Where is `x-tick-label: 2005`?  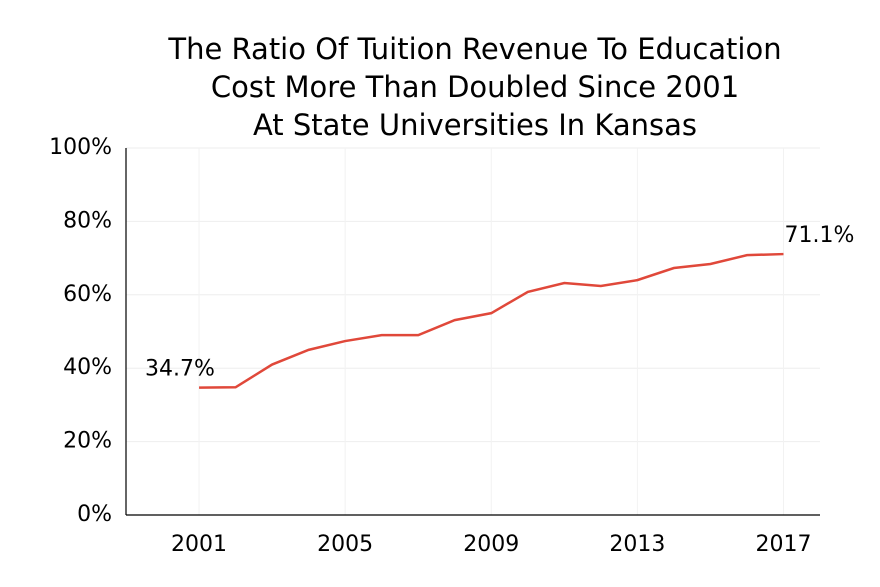 x-tick-label: 2005 is located at coordinates (345, 544).